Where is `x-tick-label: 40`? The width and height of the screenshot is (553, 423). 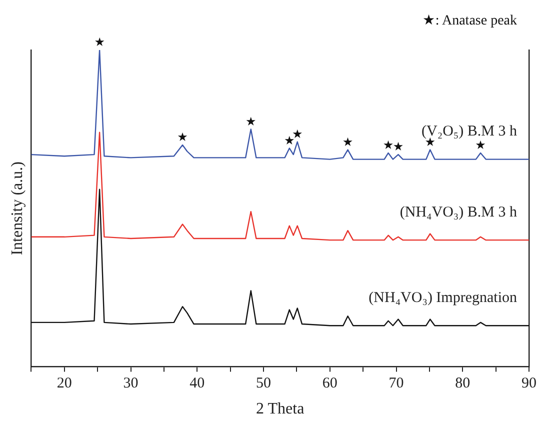
x-tick-label: 40 is located at coordinates (197, 384).